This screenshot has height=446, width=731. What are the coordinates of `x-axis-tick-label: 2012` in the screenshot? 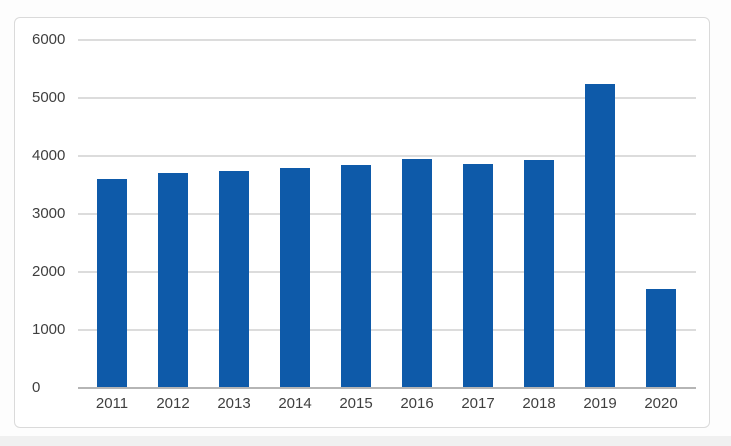 It's located at (173, 403).